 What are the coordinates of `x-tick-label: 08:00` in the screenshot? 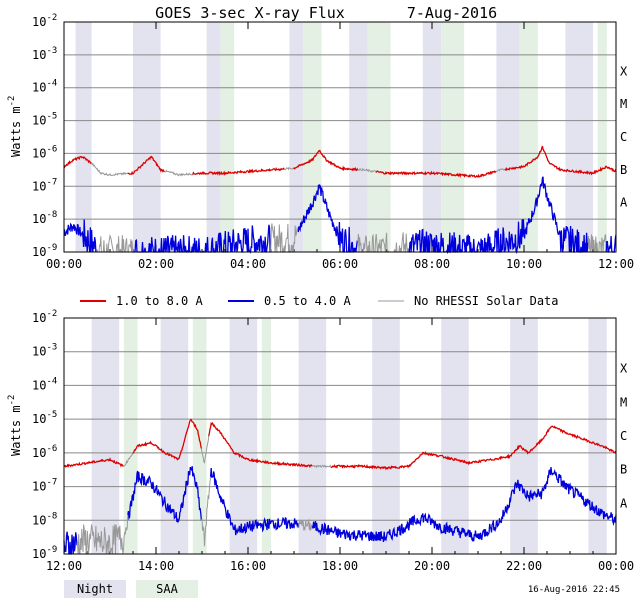 It's located at (432, 264).